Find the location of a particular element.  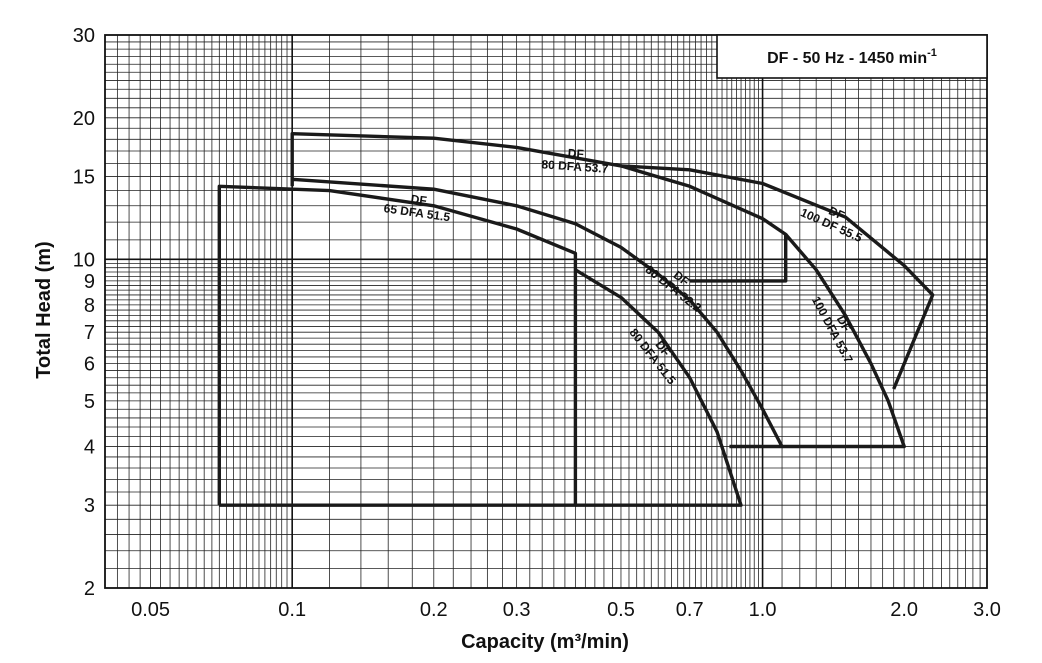

y-tick-label: 5 is located at coordinates (89, 402).